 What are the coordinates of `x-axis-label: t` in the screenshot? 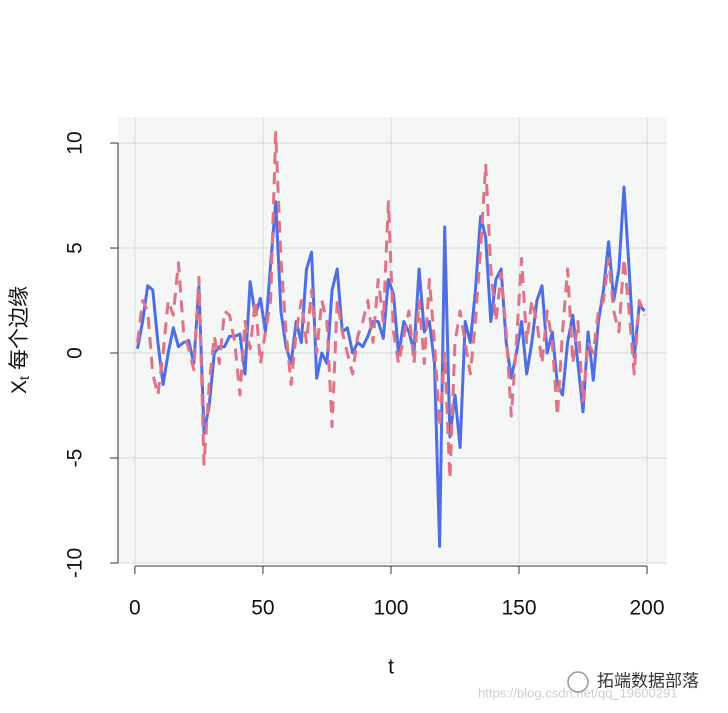 It's located at (391, 667).